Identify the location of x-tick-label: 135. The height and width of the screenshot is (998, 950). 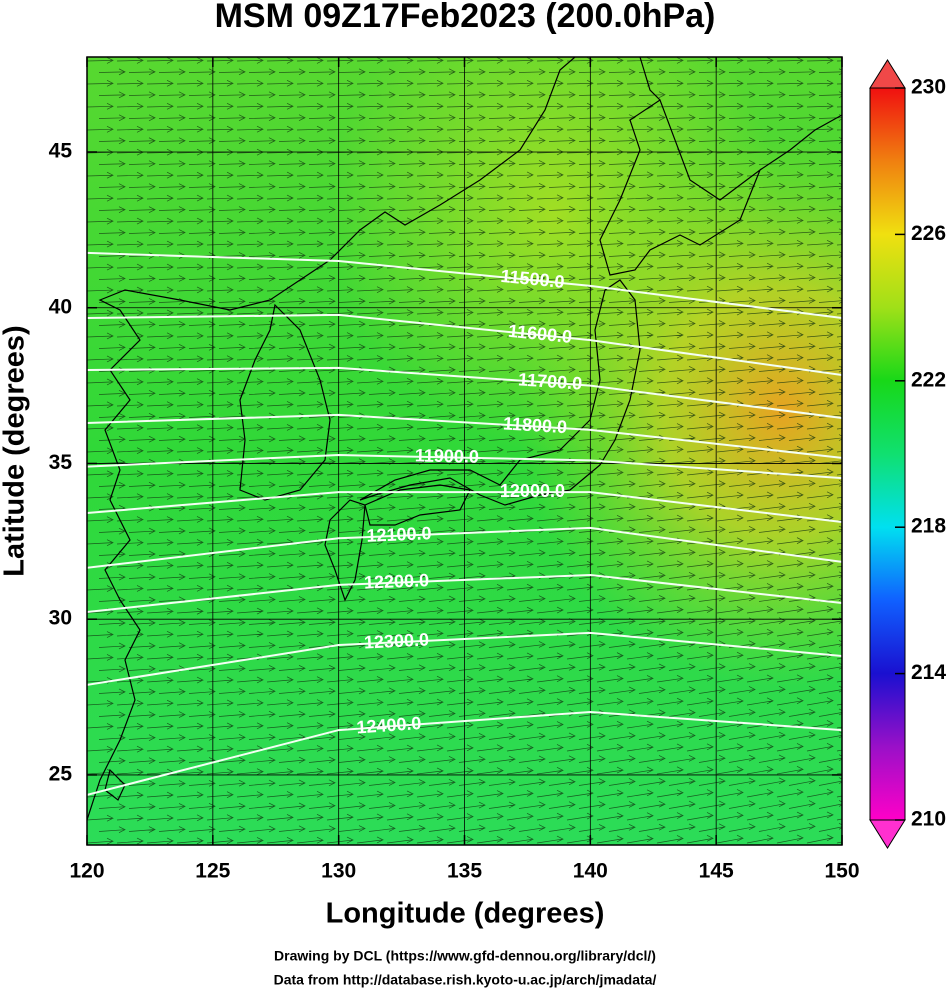
(464, 871).